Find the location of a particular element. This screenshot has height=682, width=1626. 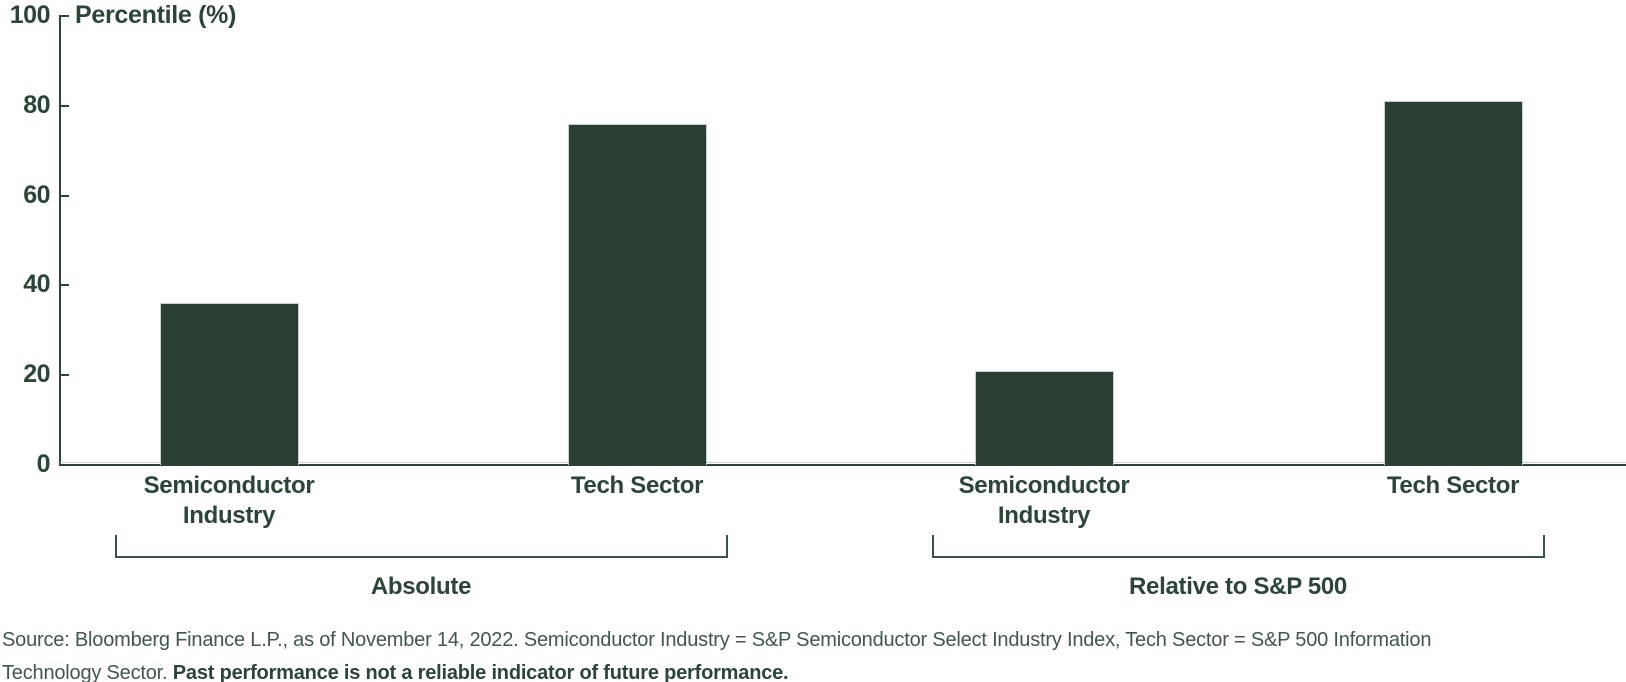

y-tick-label: 60 is located at coordinates (36, 194).